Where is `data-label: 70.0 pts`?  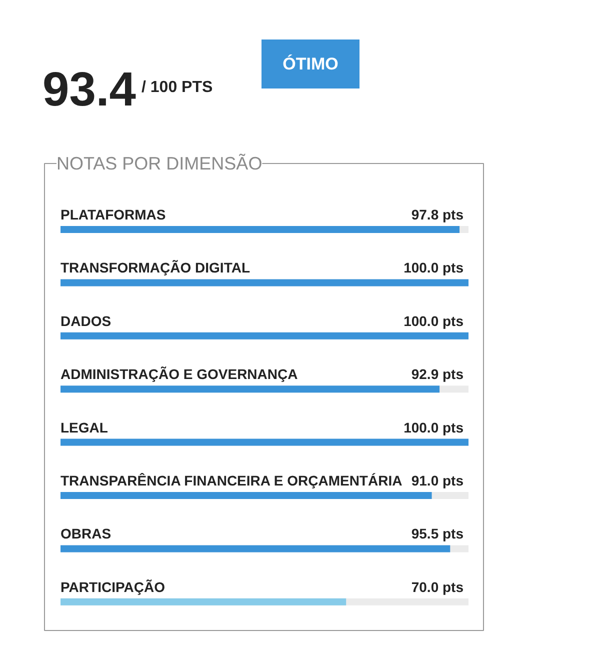 data-label: 70.0 pts is located at coordinates (437, 586).